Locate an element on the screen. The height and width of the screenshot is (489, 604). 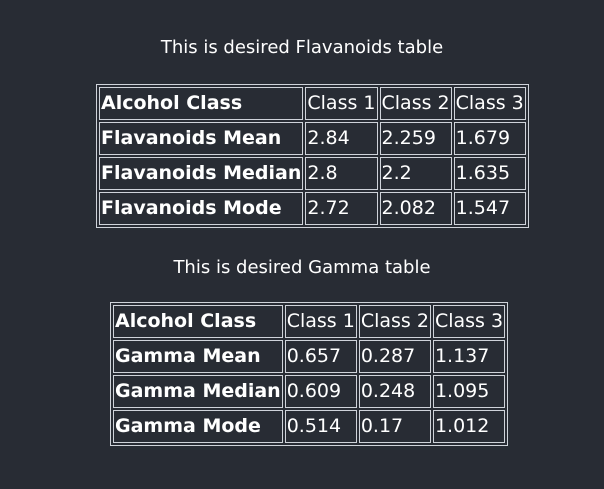
table-cell: 1.012 is located at coordinates (469, 426).